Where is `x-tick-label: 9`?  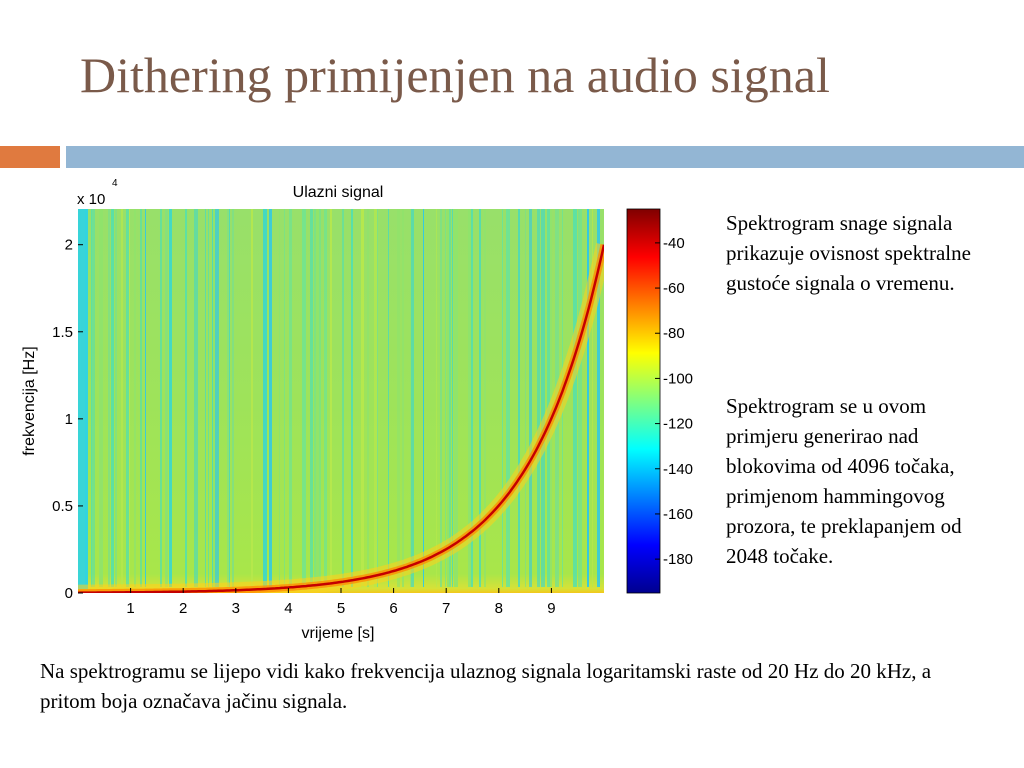 x-tick-label: 9 is located at coordinates (551, 608).